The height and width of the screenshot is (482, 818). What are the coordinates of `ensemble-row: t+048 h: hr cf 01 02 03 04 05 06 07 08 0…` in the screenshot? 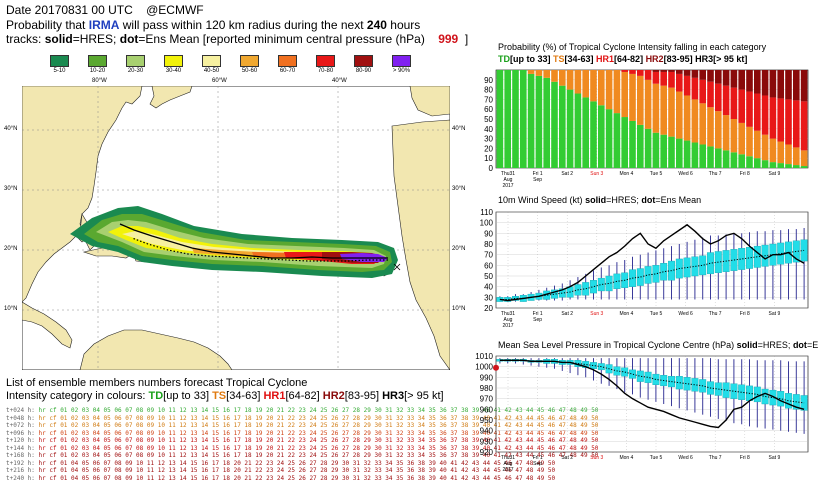 It's located at (302, 418).